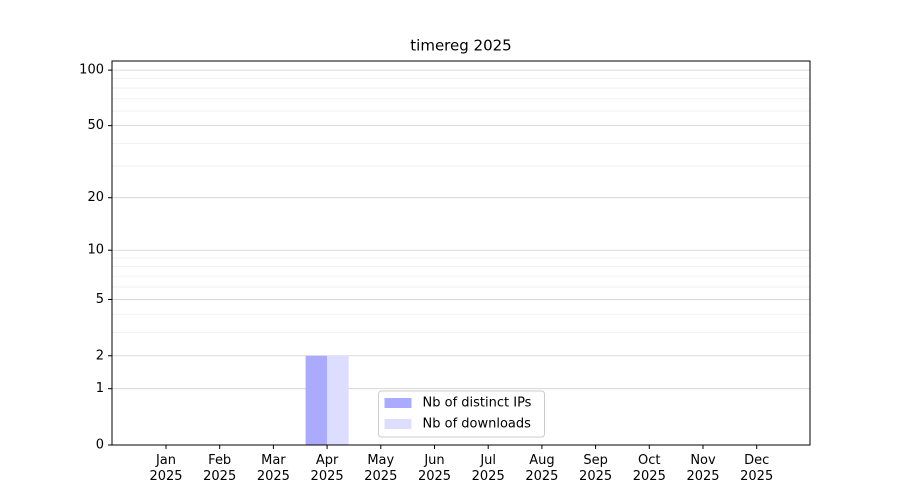  I want to click on legend-frame, so click(461, 414).